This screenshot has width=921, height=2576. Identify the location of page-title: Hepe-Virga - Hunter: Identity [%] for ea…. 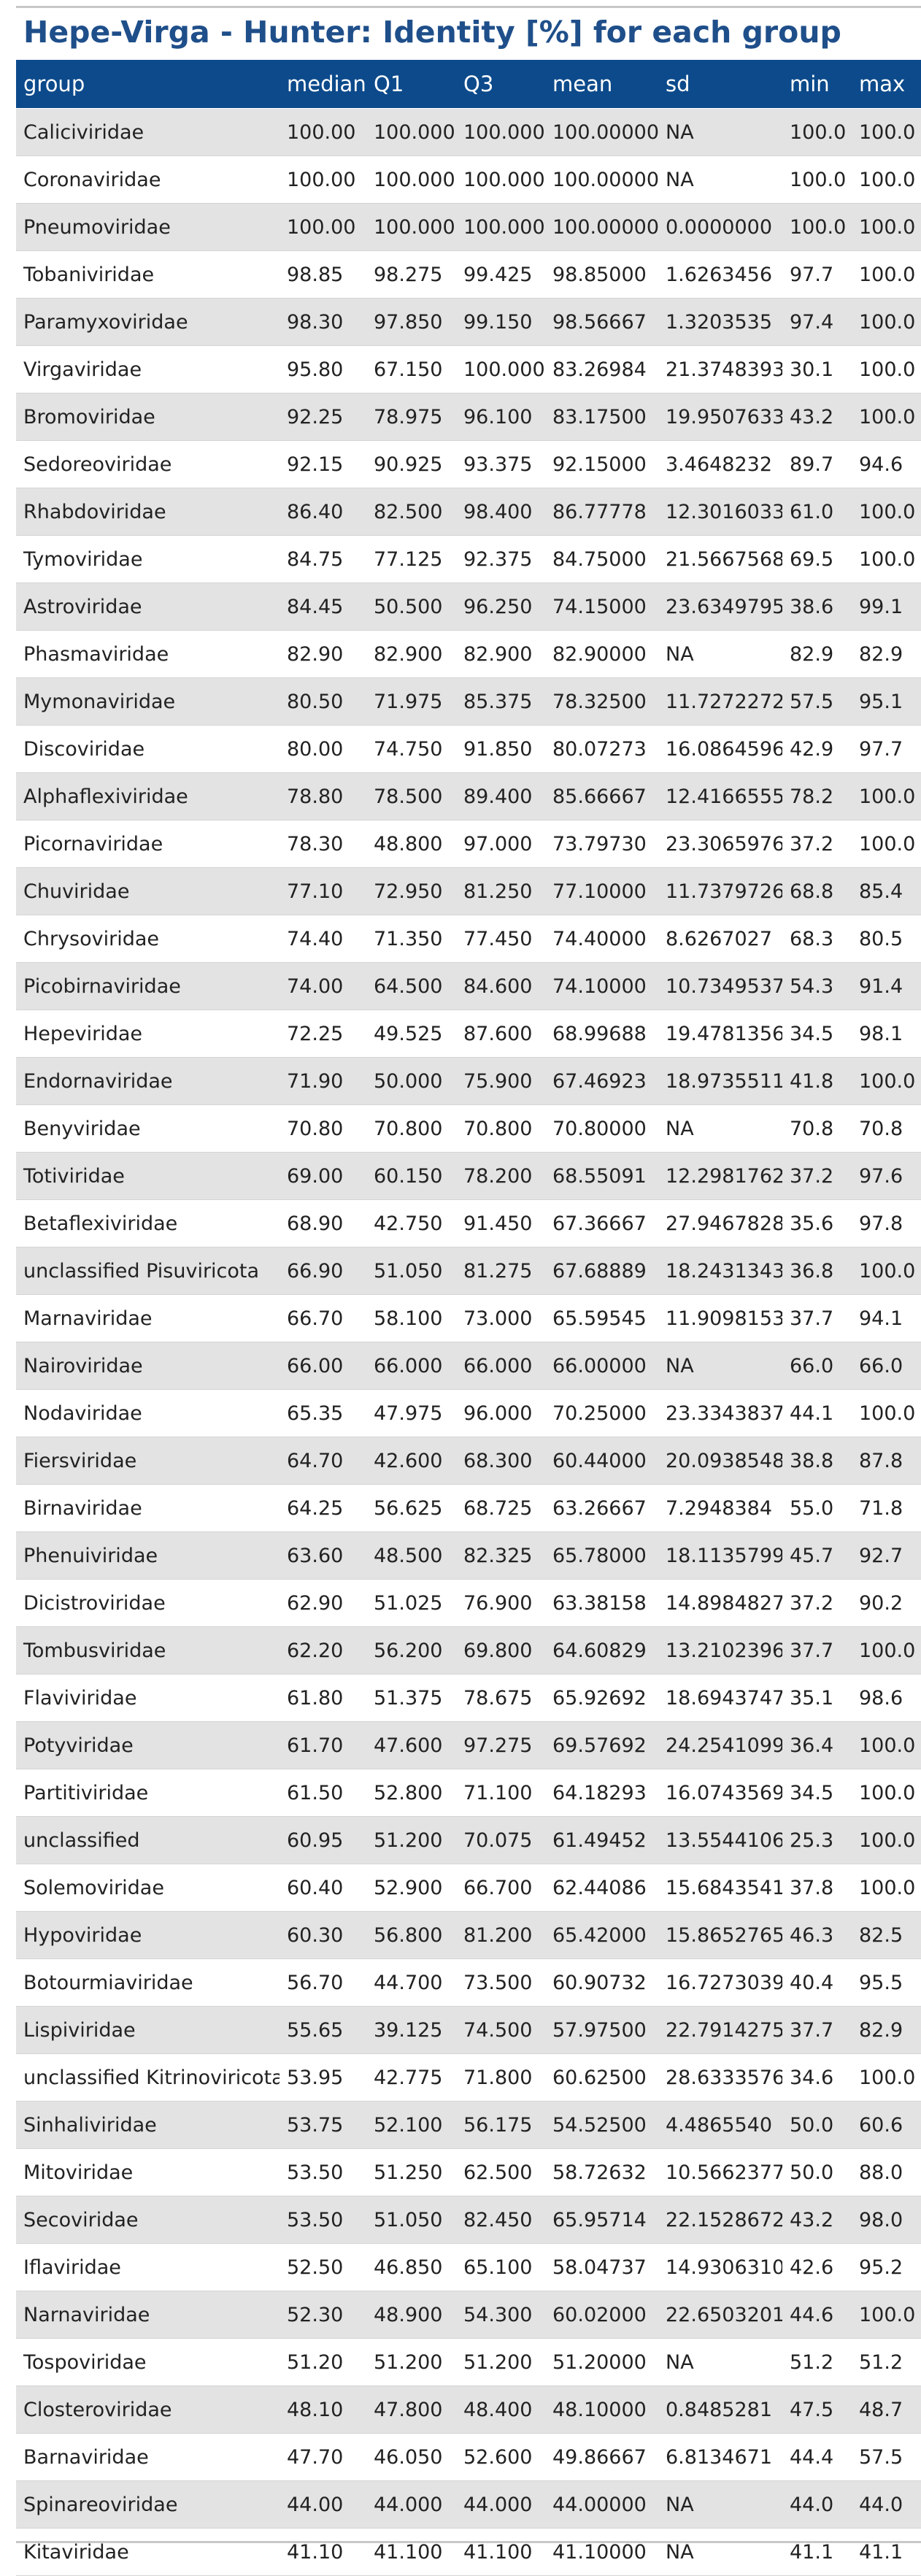
(432, 32).